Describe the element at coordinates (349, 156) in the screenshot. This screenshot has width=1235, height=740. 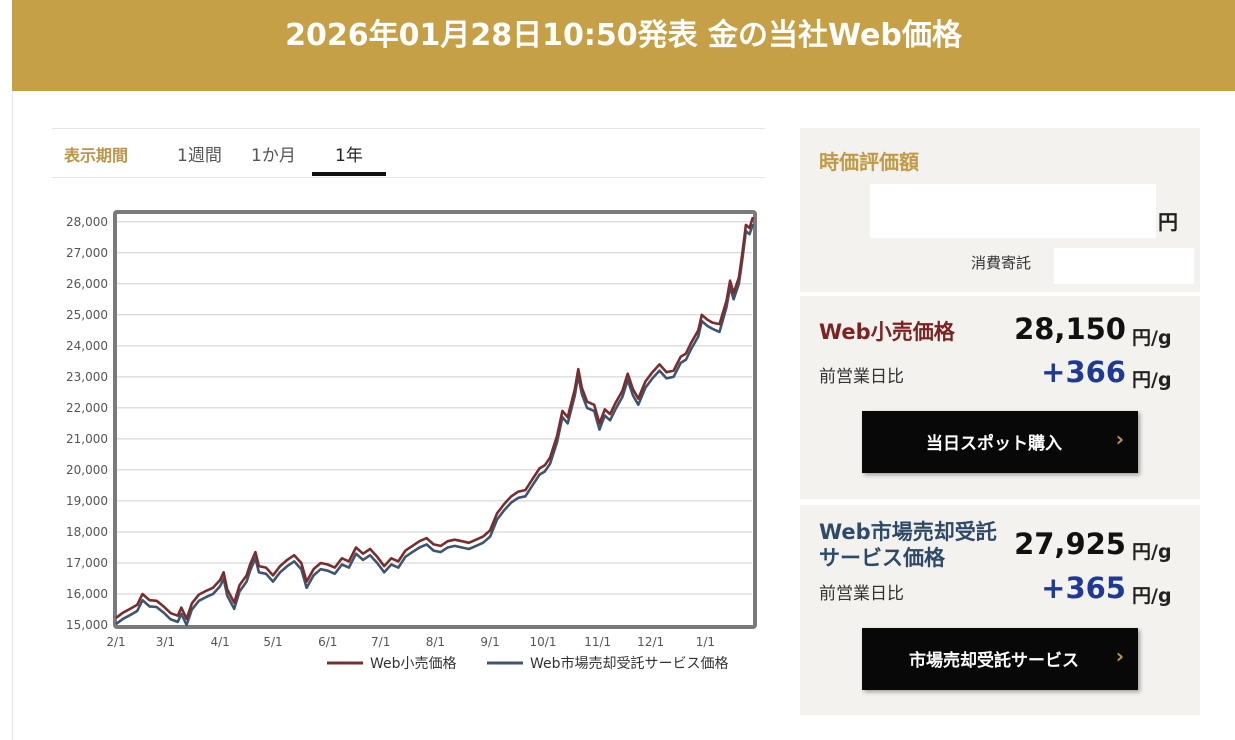
I see `tab-1-year: 1年` at that location.